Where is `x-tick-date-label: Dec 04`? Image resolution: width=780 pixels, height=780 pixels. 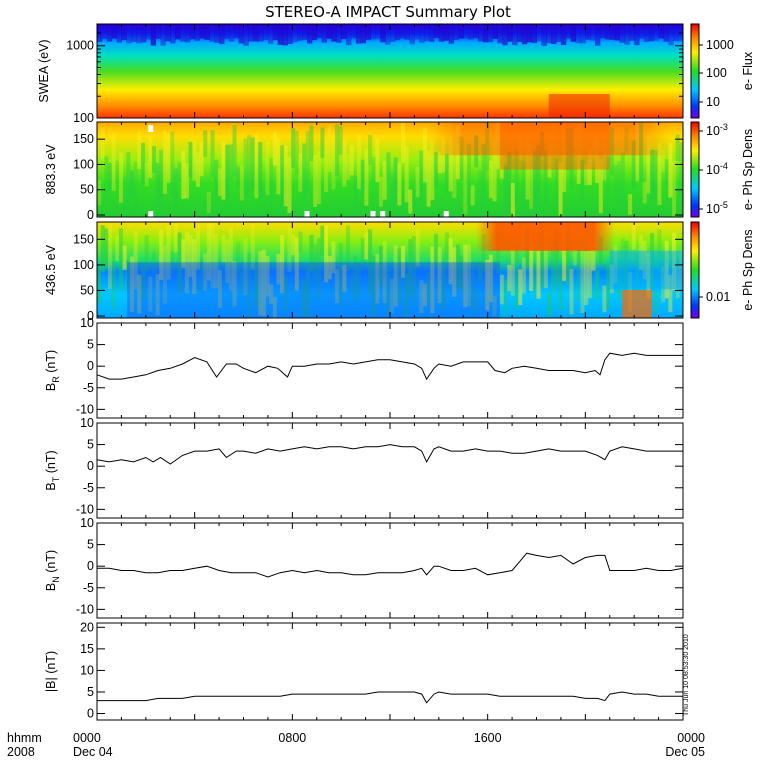 x-tick-date-label: Dec 04 is located at coordinates (93, 752).